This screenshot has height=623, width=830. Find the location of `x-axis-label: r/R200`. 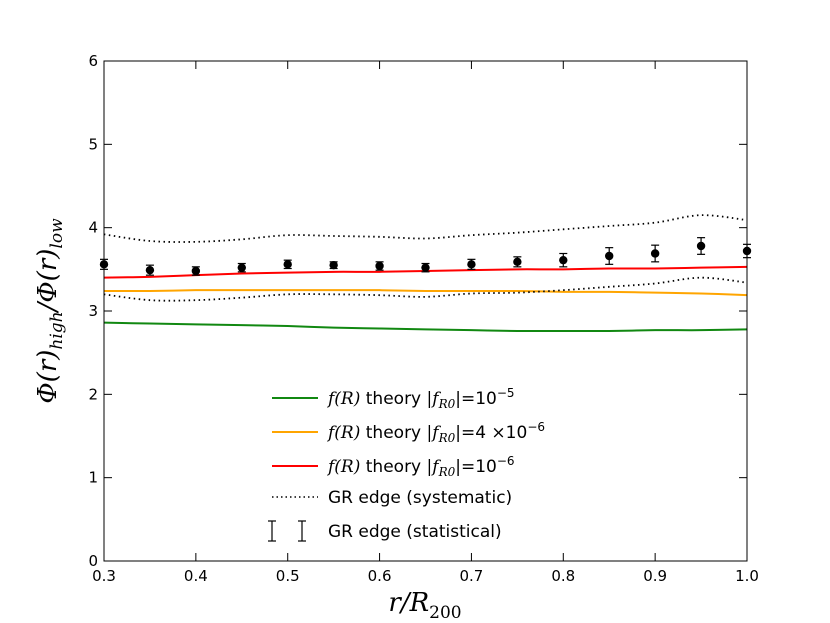

x-axis-label: r/R200 is located at coordinates (424, 605).